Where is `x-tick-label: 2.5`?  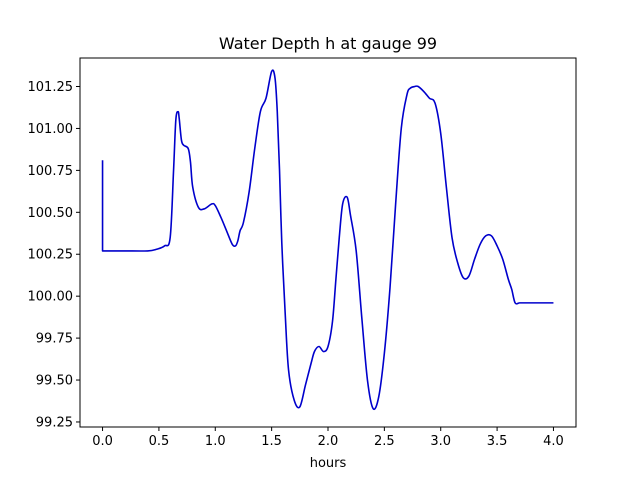 x-tick-label: 2.5 is located at coordinates (384, 441).